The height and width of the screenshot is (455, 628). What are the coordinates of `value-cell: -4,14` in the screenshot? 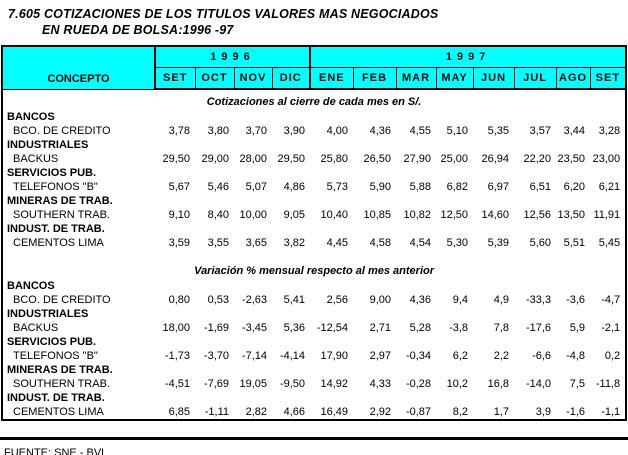 It's located at (292, 356).